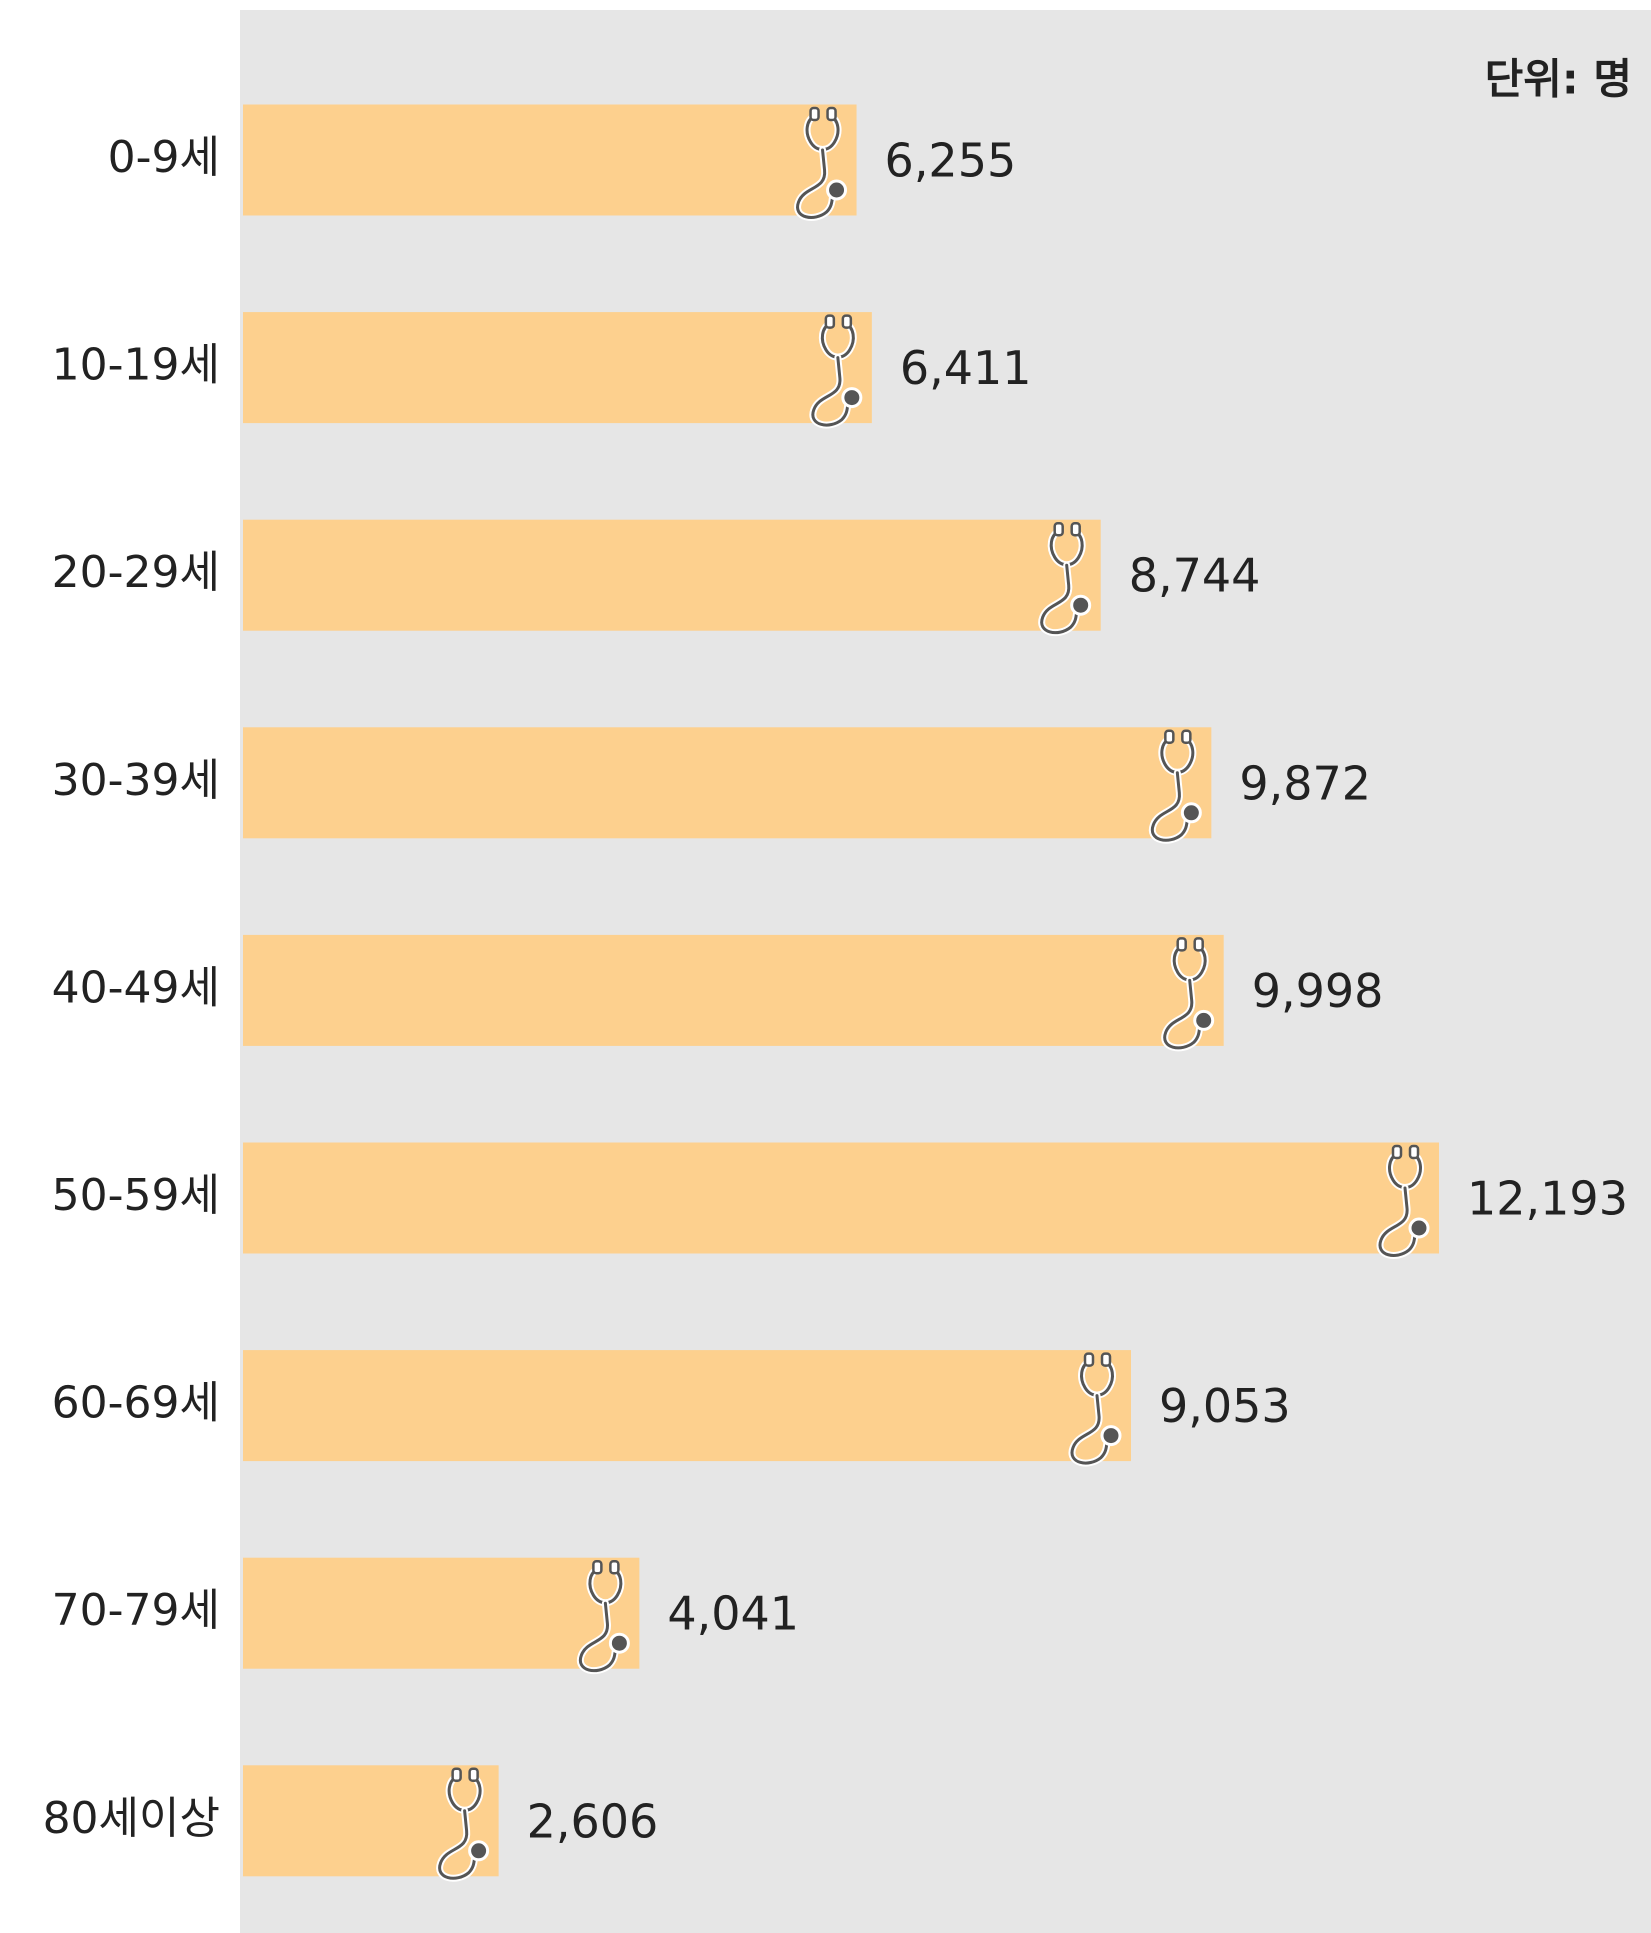  I want to click on category-label: 20-29세, so click(136, 572).